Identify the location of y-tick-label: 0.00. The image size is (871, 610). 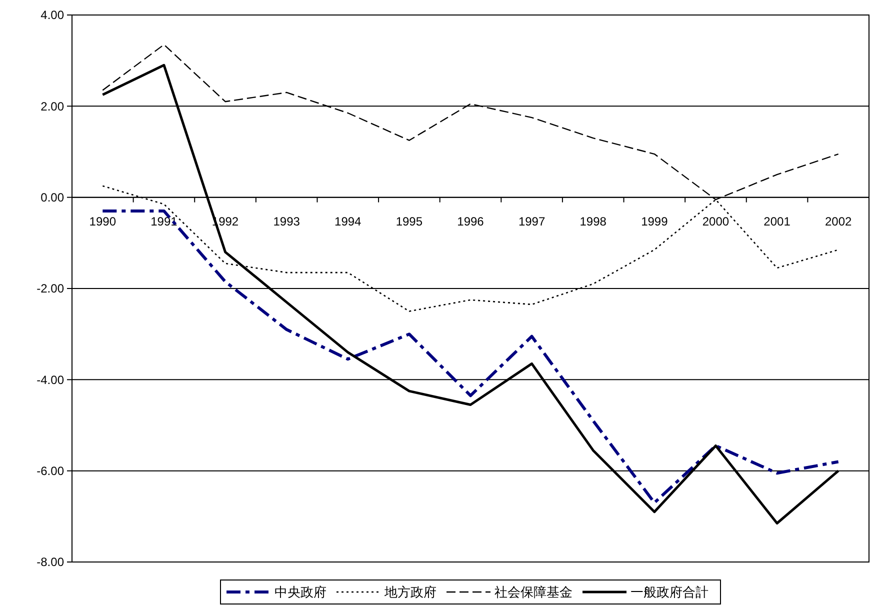
(52, 197).